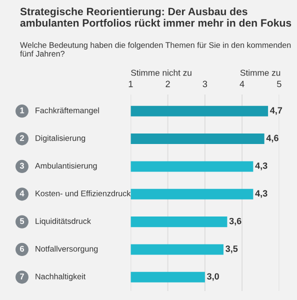 Image resolution: width=297 pixels, height=300 pixels. I want to click on category-label: 2 Digitalisierung, so click(53, 139).